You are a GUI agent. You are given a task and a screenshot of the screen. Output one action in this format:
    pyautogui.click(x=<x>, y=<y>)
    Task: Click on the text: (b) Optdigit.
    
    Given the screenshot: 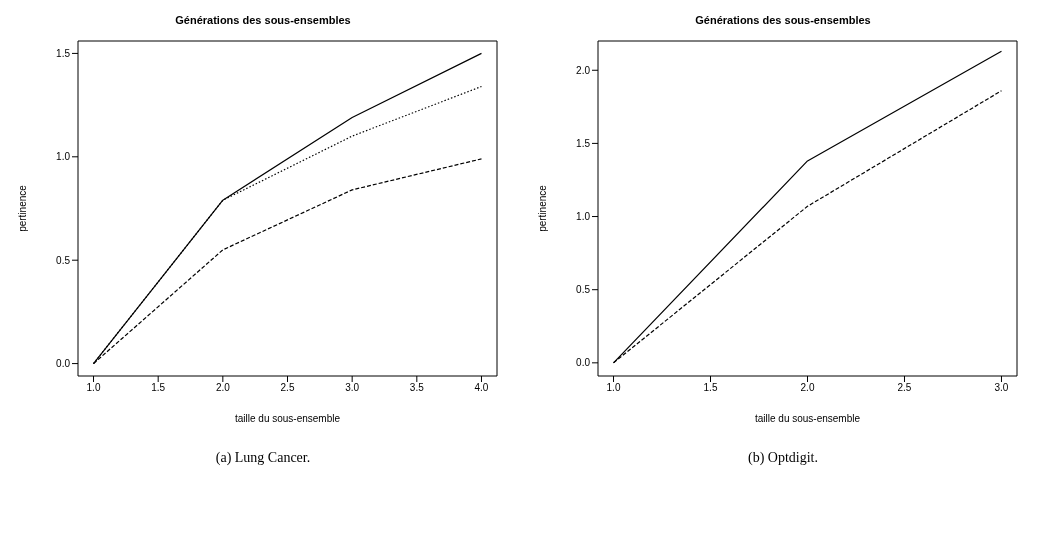 What is the action you would take?
    pyautogui.click(x=783, y=458)
    